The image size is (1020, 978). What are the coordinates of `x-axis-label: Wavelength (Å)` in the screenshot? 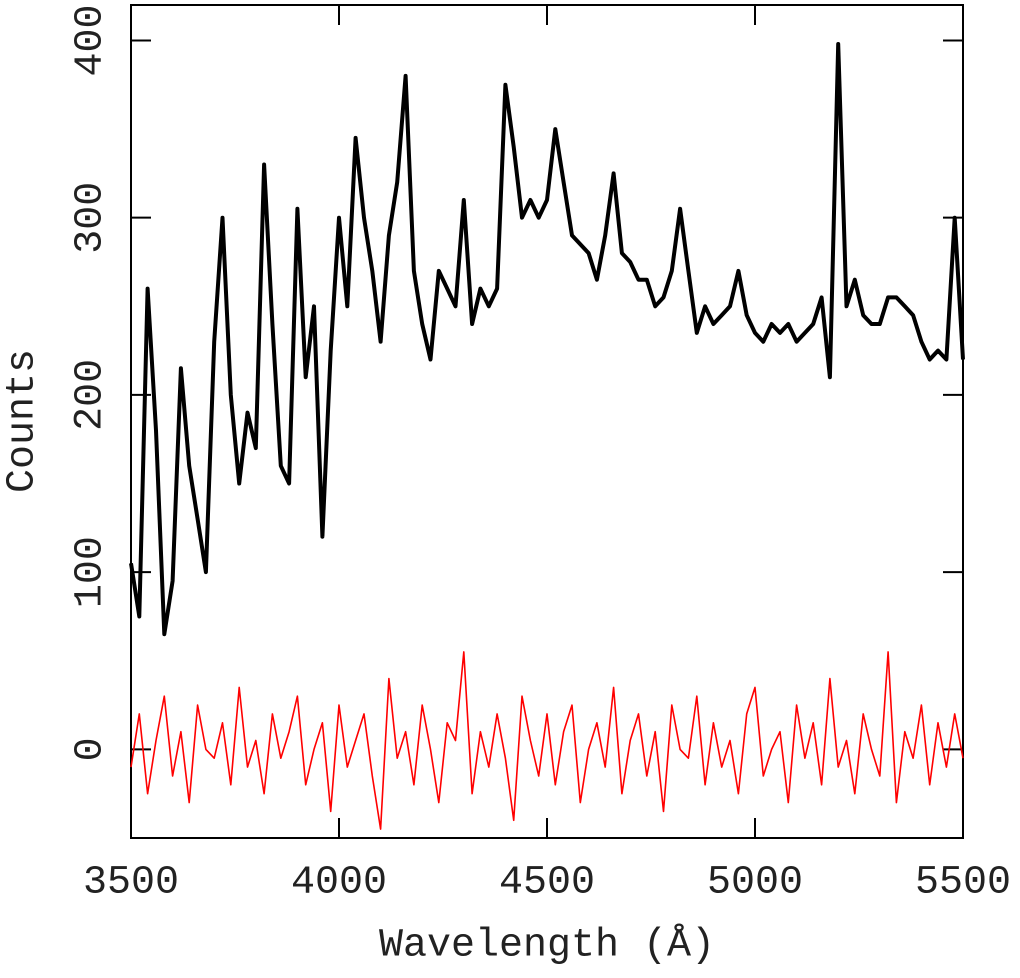 It's located at (547, 946).